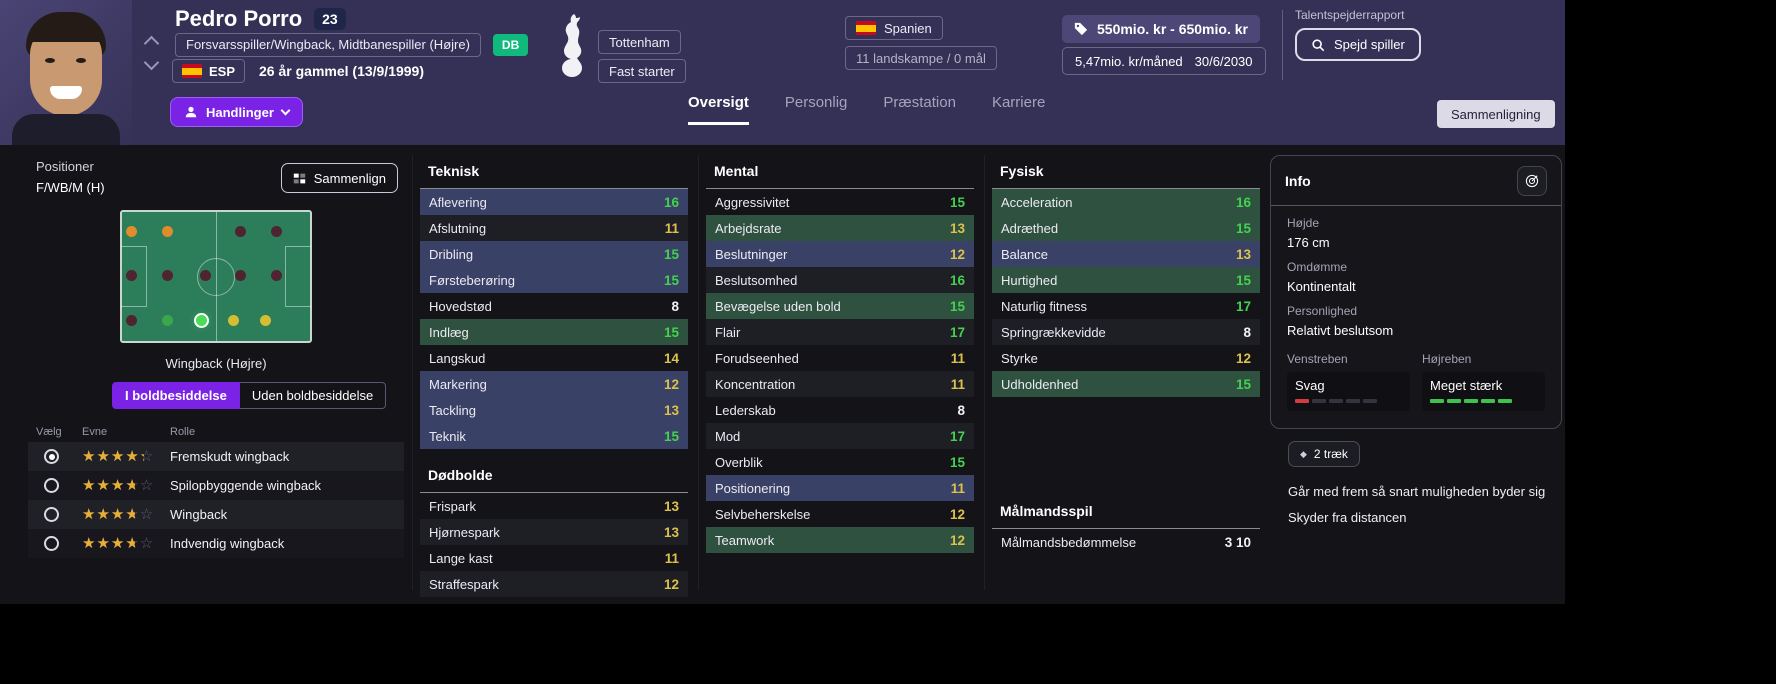 This screenshot has height=684, width=1776. What do you see at coordinates (1358, 44) in the screenshot?
I see `scout-player-button: Spejd spiller` at bounding box center [1358, 44].